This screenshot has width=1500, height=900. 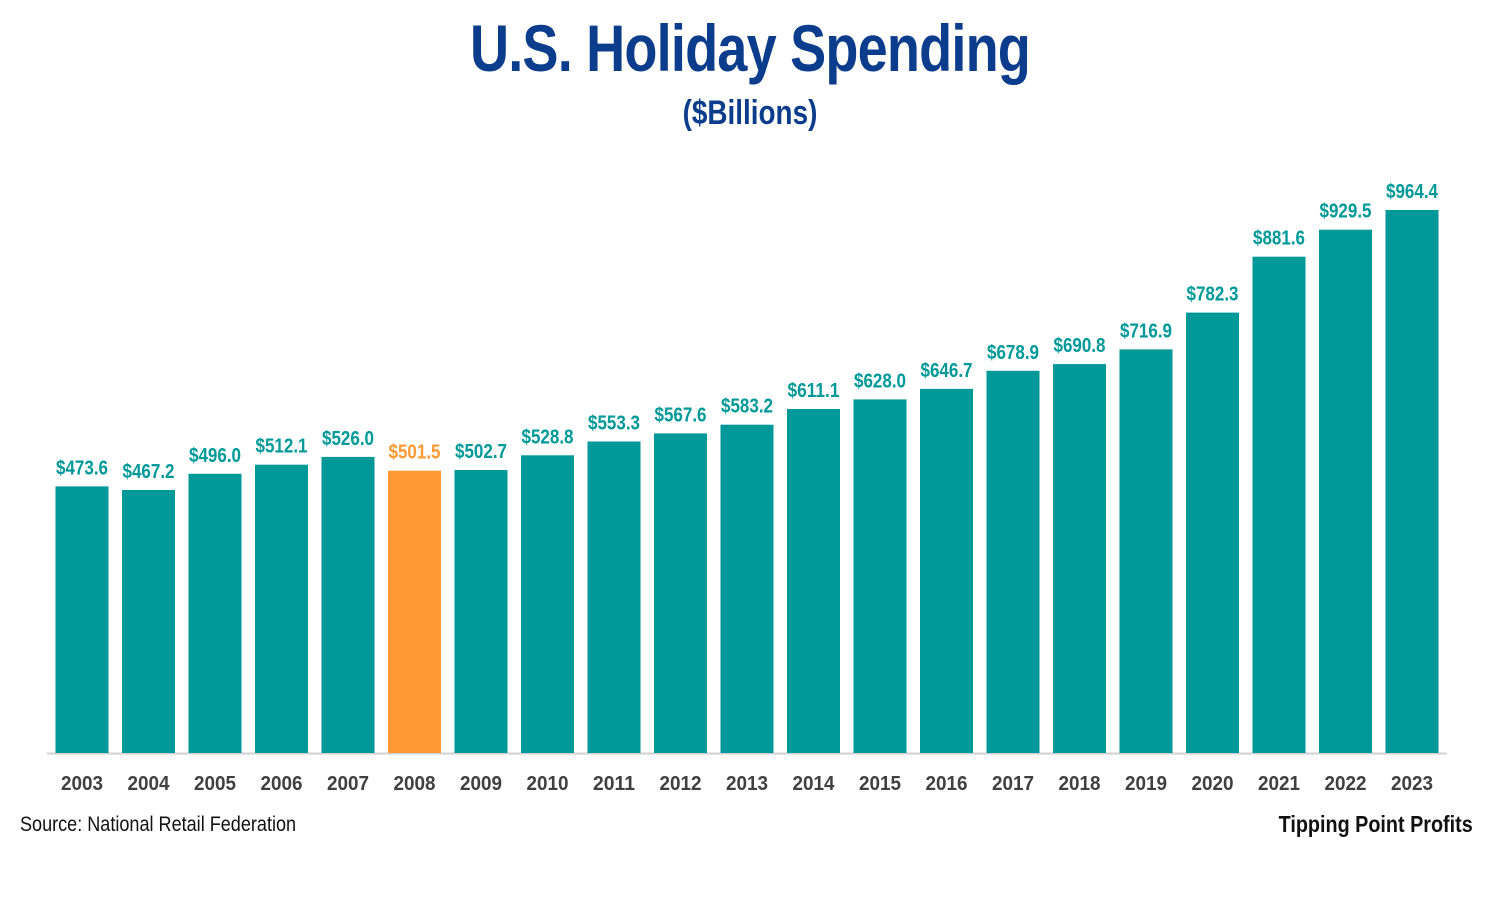 What do you see at coordinates (1146, 331) in the screenshot?
I see `data-label-2019: $716.9` at bounding box center [1146, 331].